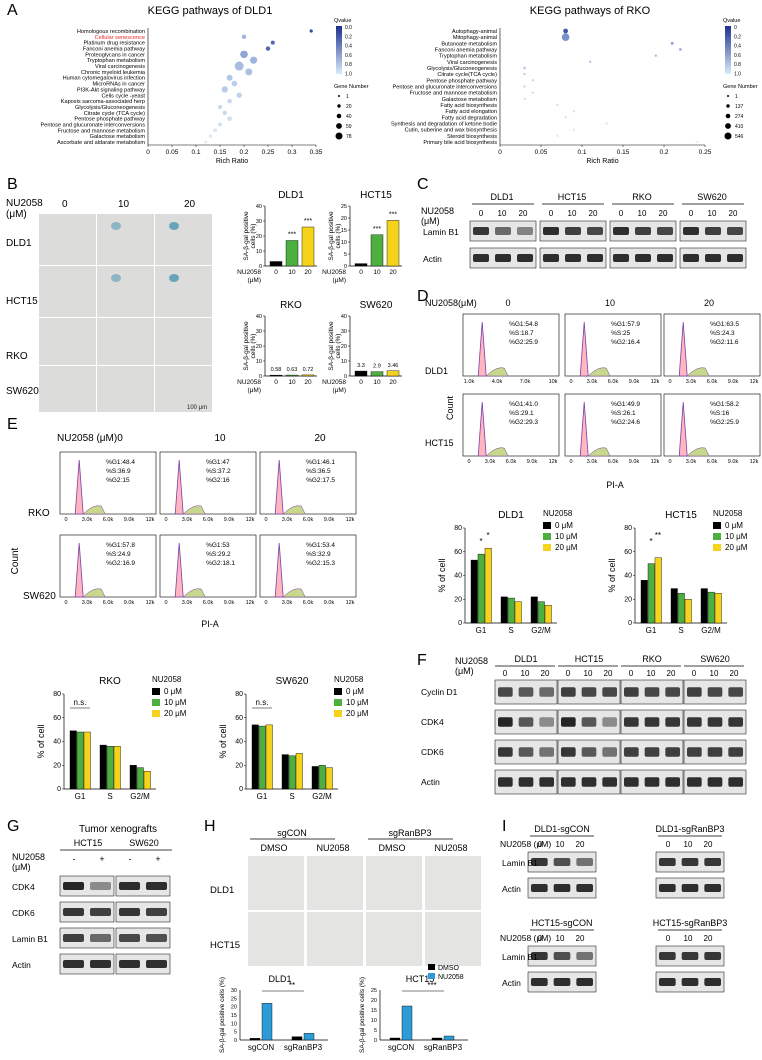  I want to click on kegg-title: KEGG pathways of DLD1, so click(210, 11).